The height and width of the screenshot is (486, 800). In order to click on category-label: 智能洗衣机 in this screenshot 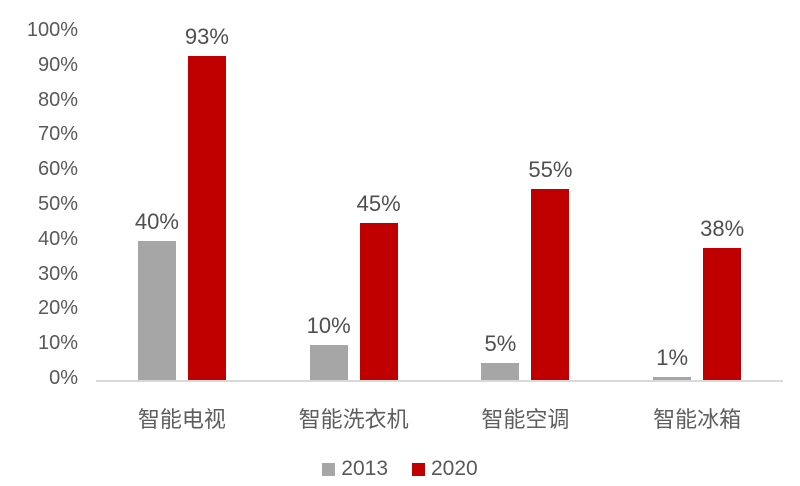, I will do `click(353, 419)`.